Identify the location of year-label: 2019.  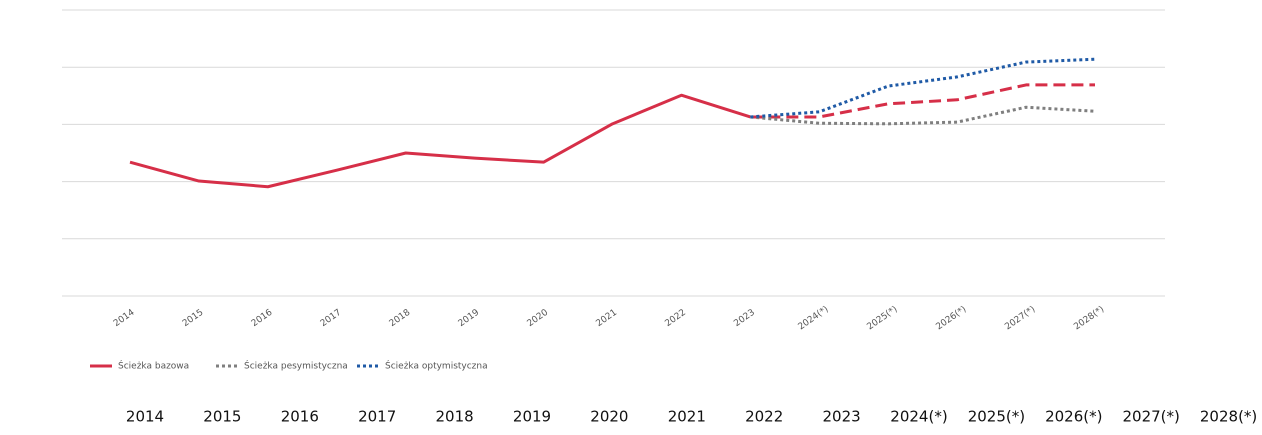
(532, 417).